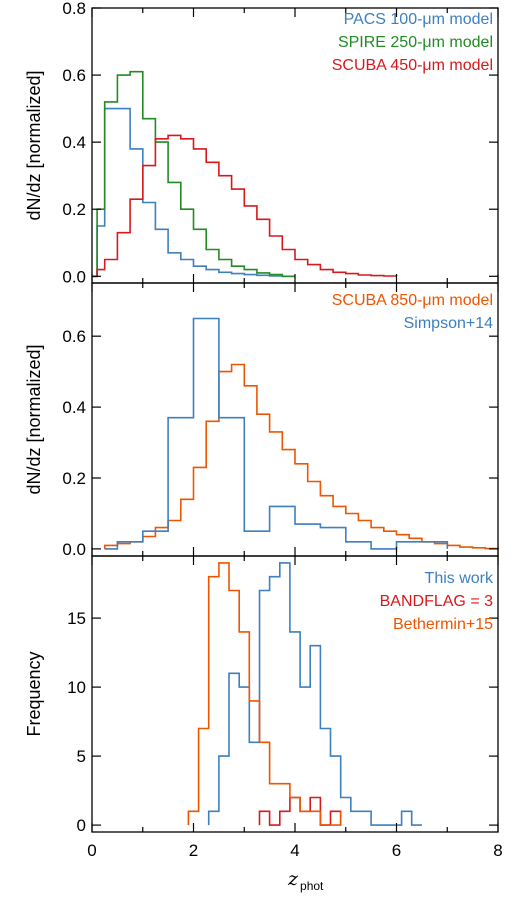  Describe the element at coordinates (448, 323) in the screenshot. I see `legend-entry: Simpson+14` at that location.